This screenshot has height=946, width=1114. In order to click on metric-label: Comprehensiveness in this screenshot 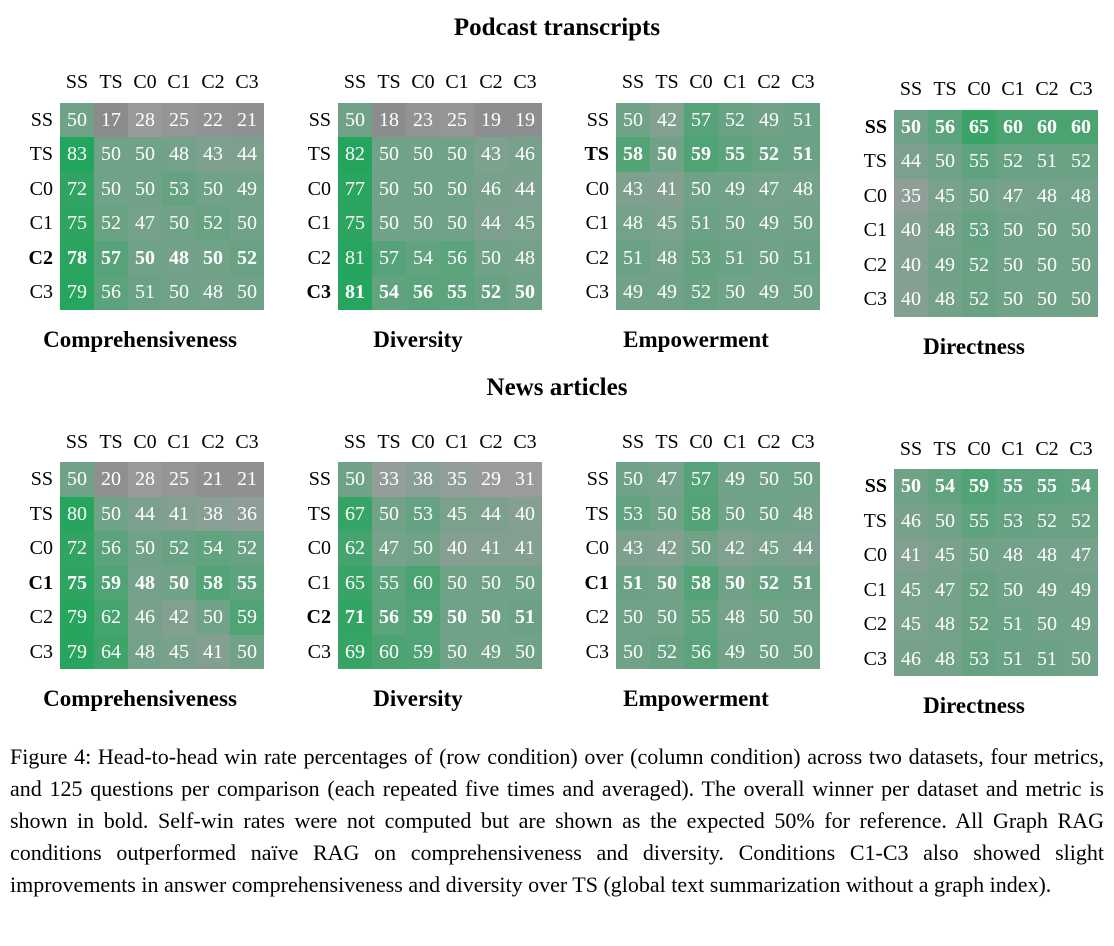, I will do `click(140, 698)`.